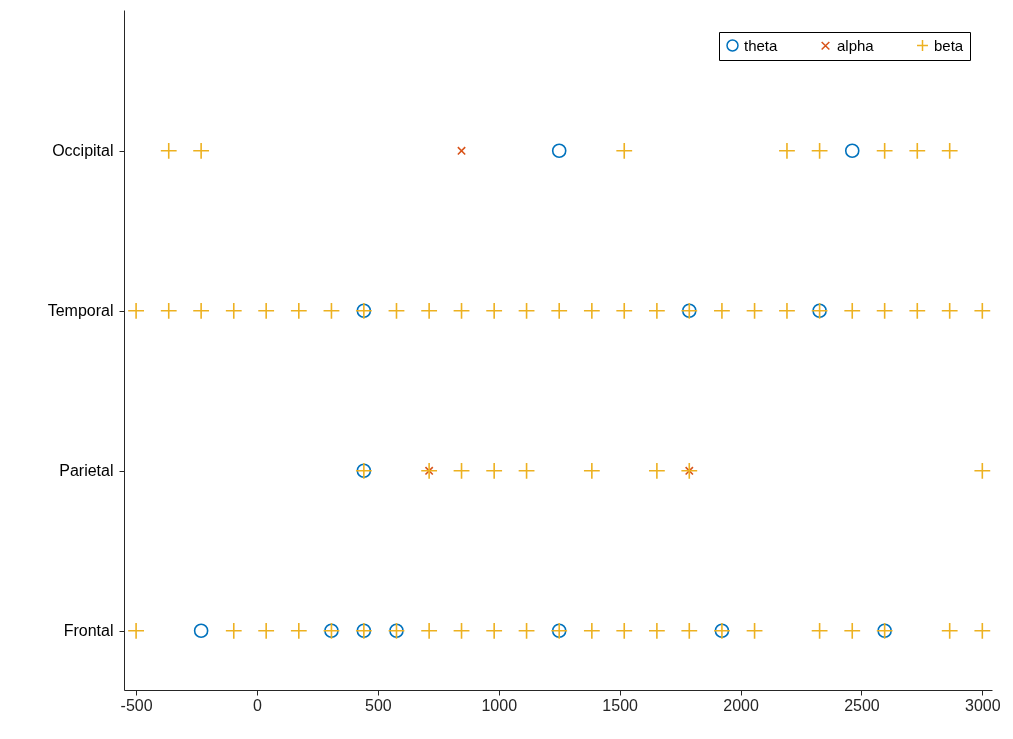 The height and width of the screenshot is (739, 1013). Describe the element at coordinates (856, 45) in the screenshot. I see `legend-label: alpha` at that location.